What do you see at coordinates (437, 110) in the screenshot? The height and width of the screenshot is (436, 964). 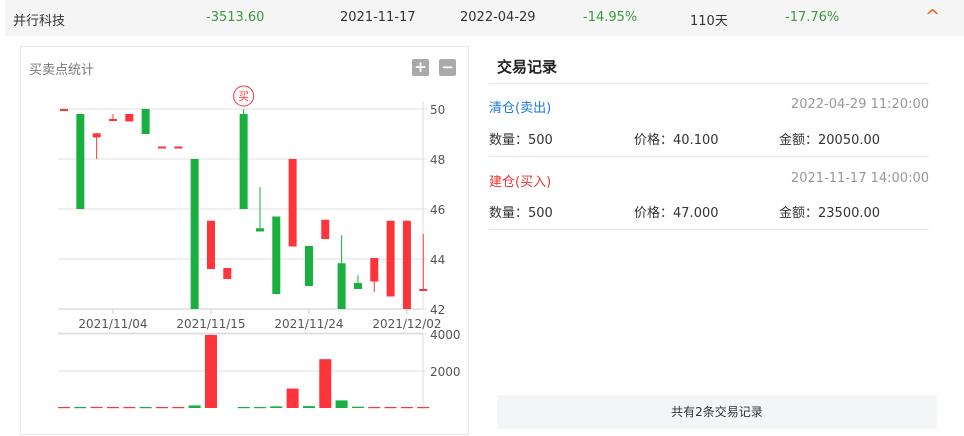 I see `y-tick-label: 50` at bounding box center [437, 110].